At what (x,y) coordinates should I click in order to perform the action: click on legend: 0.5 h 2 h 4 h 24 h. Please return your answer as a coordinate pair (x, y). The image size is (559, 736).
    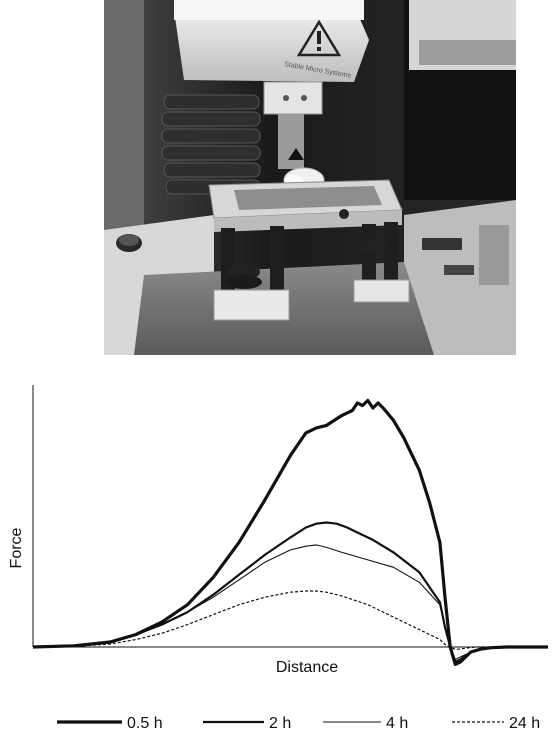
    Looking at the image, I should click on (298, 723).